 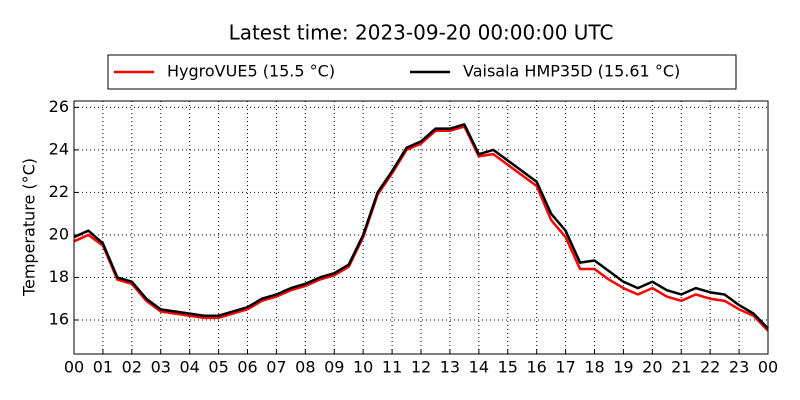 What do you see at coordinates (251, 71) in the screenshot?
I see `legend-label: HygroVUE5 (15.5 °C)` at bounding box center [251, 71].